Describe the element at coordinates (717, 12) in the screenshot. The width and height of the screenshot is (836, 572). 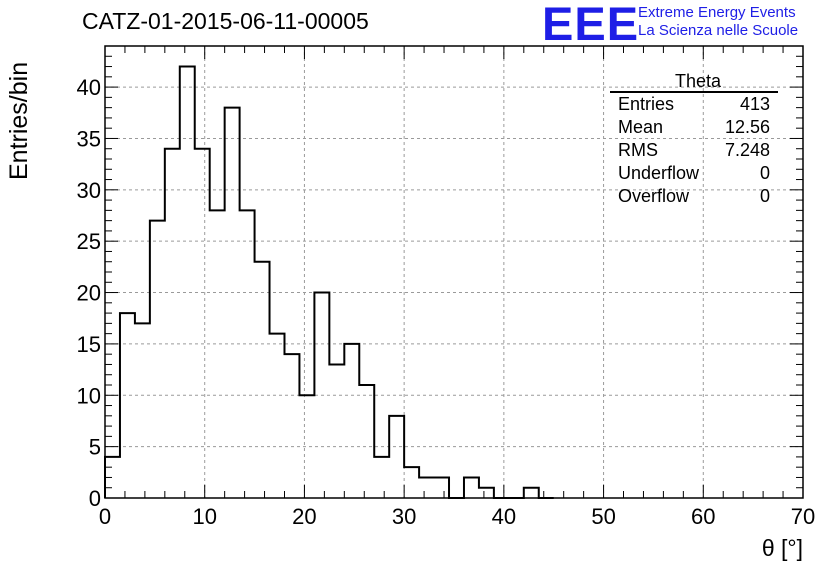
I see `logo-line-1: Extreme Energy Events` at that location.